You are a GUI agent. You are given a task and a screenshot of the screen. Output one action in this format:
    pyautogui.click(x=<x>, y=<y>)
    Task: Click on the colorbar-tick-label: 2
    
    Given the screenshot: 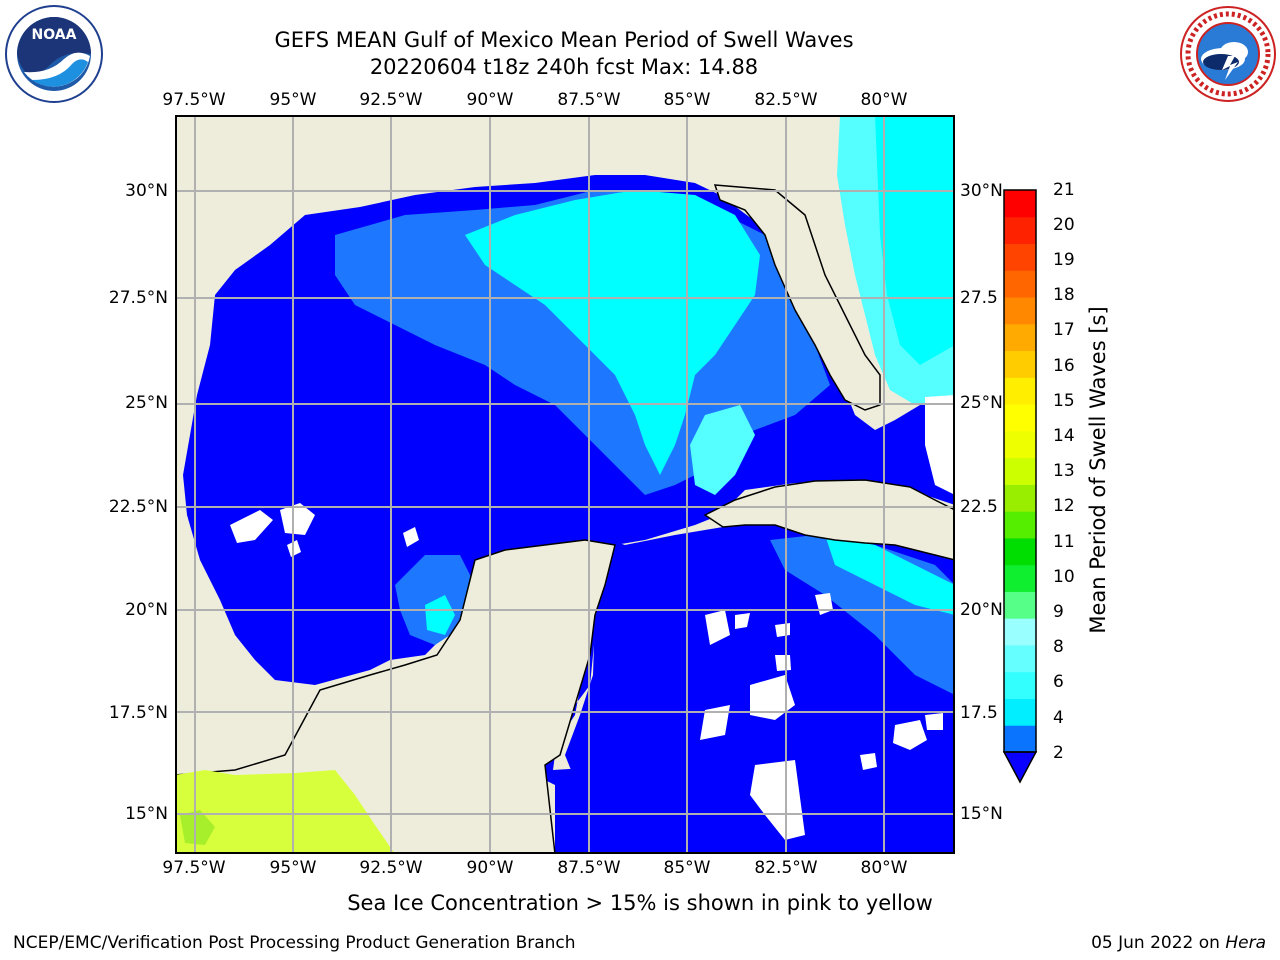 What is the action you would take?
    pyautogui.click(x=1058, y=753)
    